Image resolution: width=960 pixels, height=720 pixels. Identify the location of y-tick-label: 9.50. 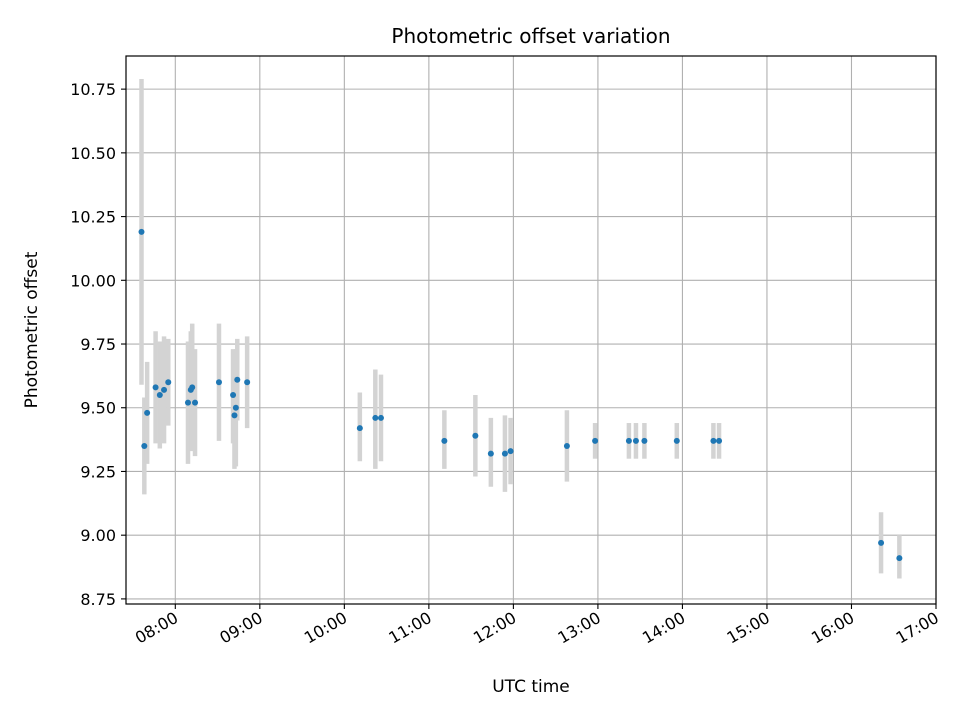
(98, 408).